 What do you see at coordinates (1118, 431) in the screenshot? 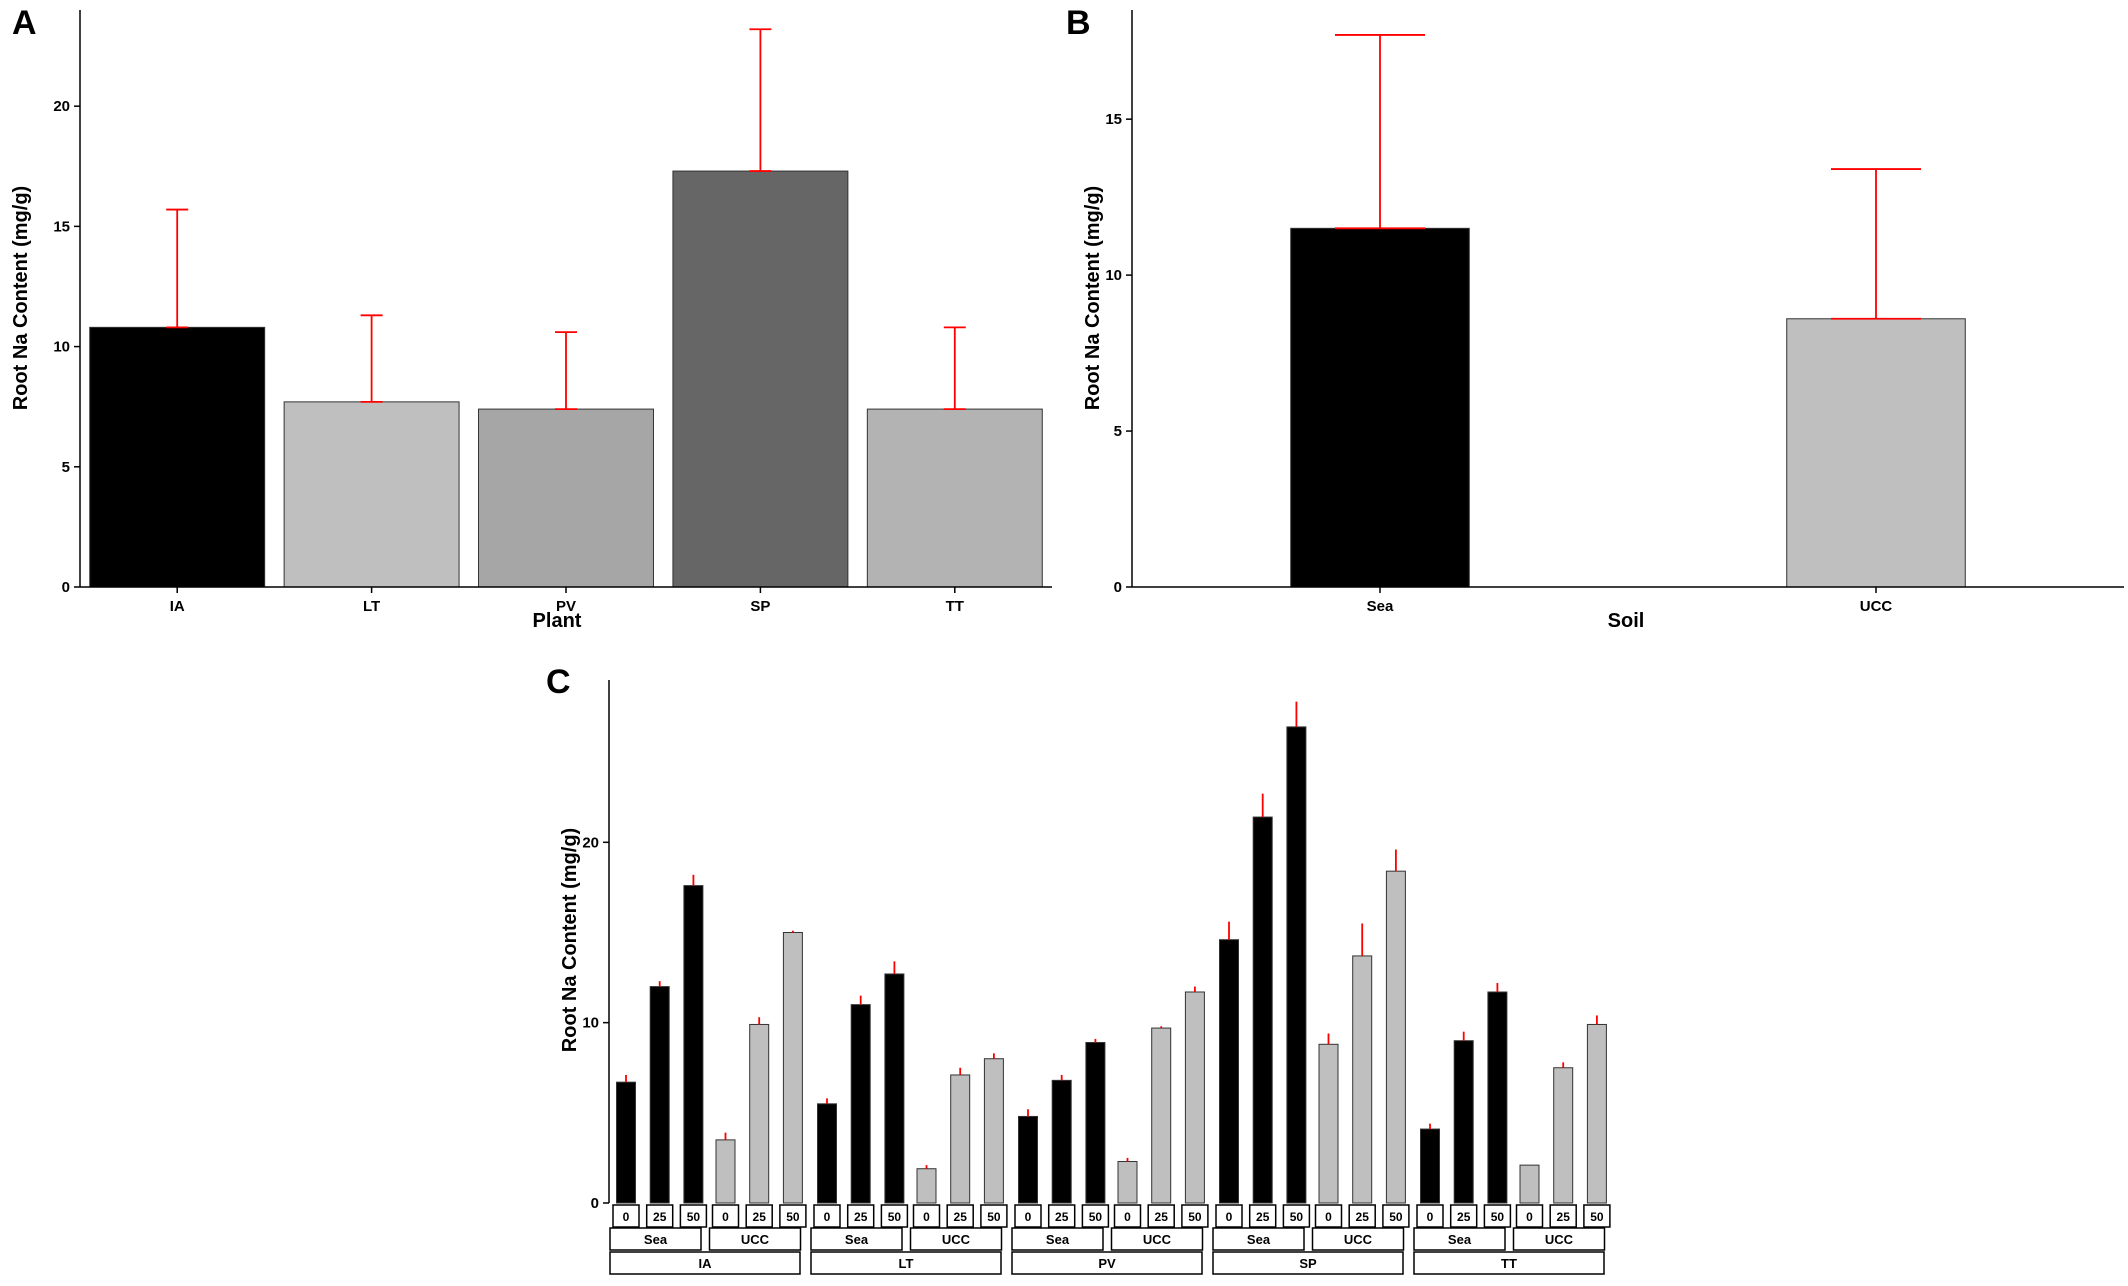
I see `y-tick-label: 5` at bounding box center [1118, 431].